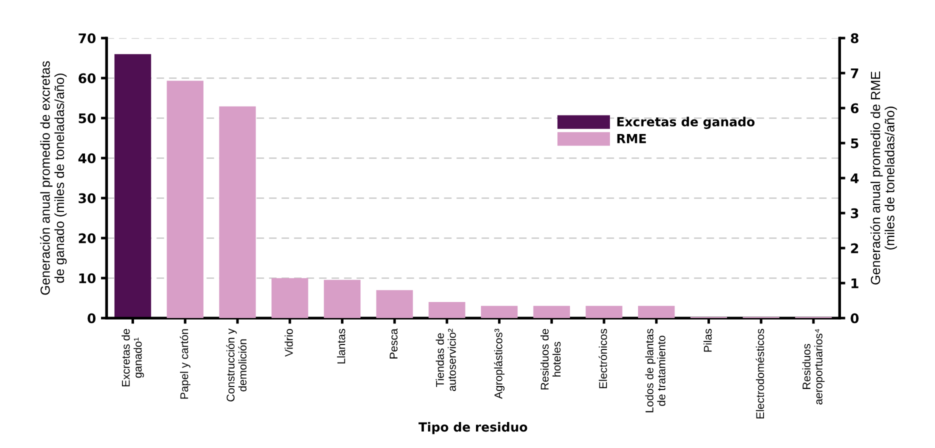 This screenshot has width=935, height=448. Describe the element at coordinates (813, 366) in the screenshot. I see `x-tick-label: Residuos aeroportuarios⁴` at that location.